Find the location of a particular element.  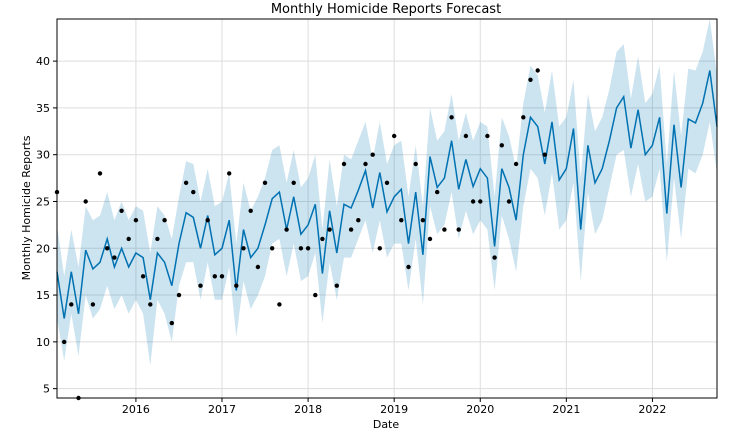

x-tick-label: 2016 is located at coordinates (136, 409).